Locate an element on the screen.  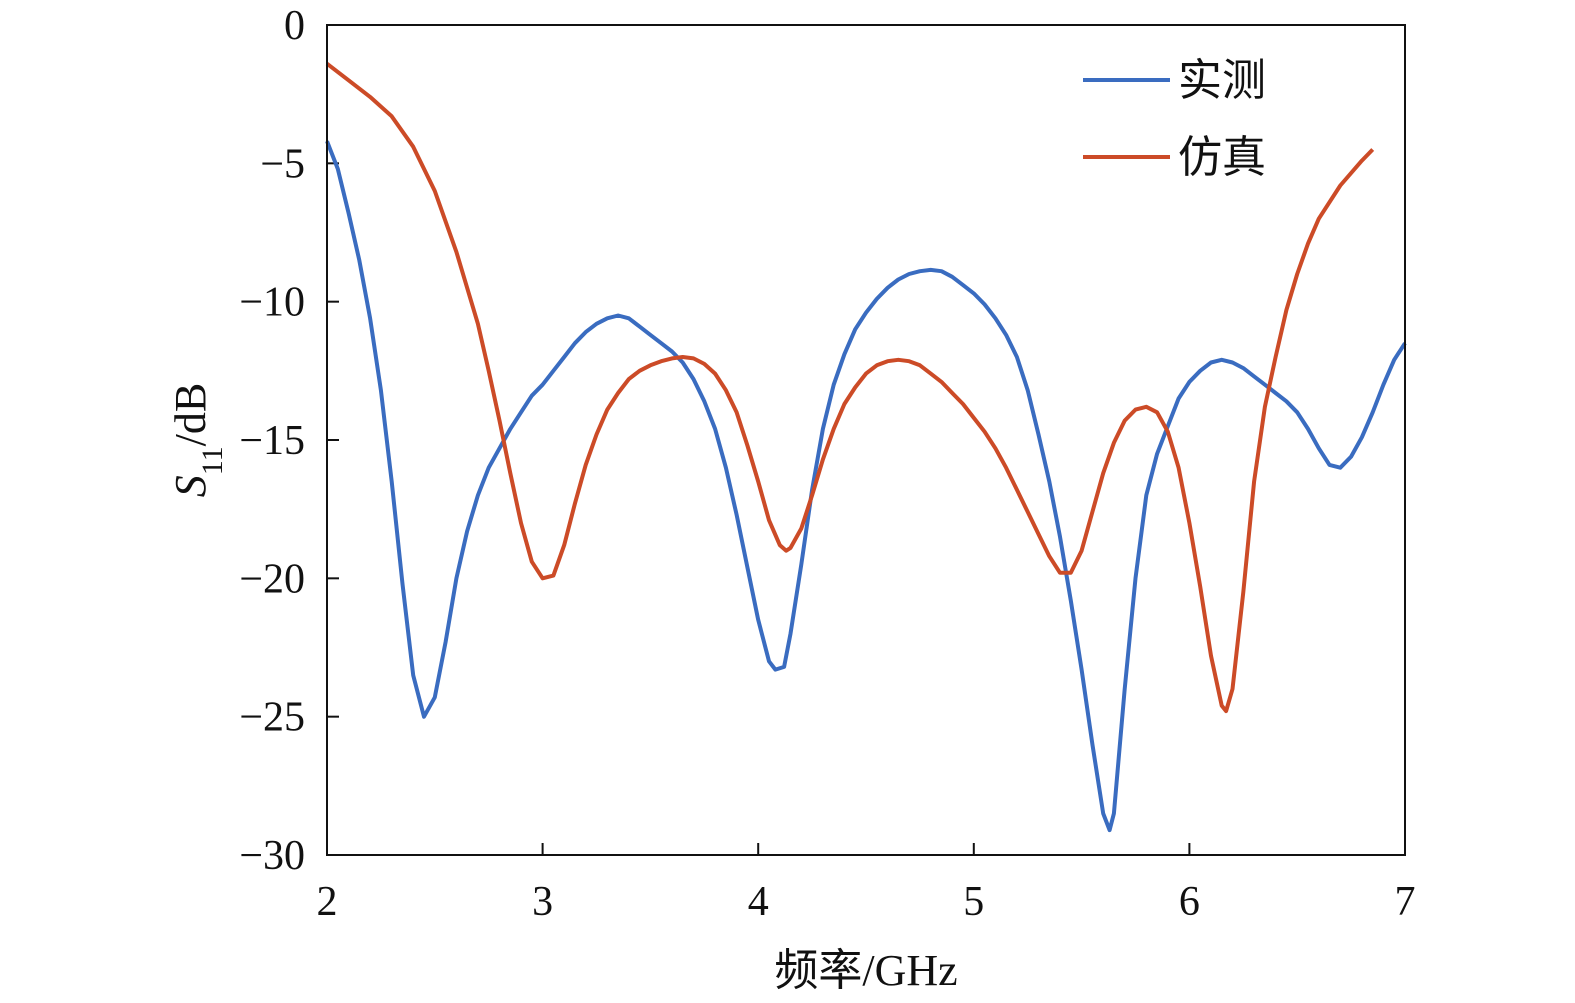
x-tick-label: 5 is located at coordinates (973, 902).